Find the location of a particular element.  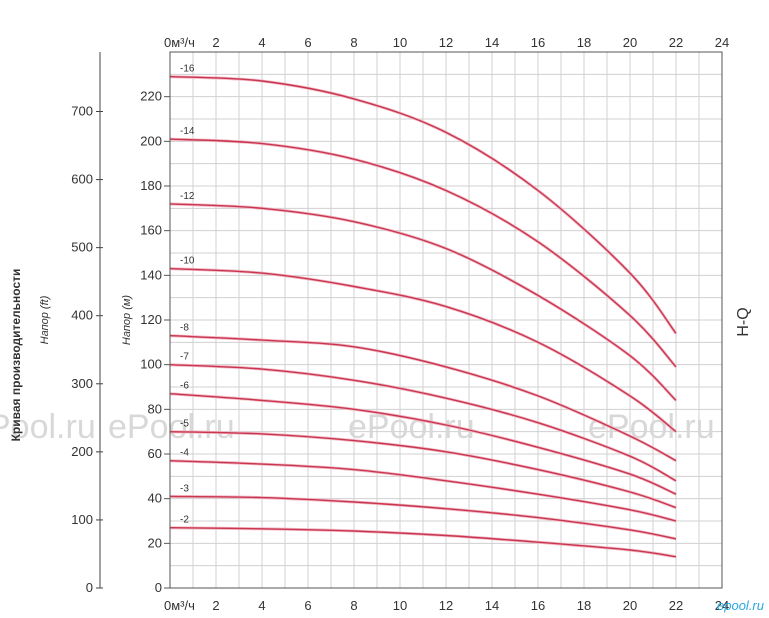

x-tick-label-top: 10 is located at coordinates (400, 42).